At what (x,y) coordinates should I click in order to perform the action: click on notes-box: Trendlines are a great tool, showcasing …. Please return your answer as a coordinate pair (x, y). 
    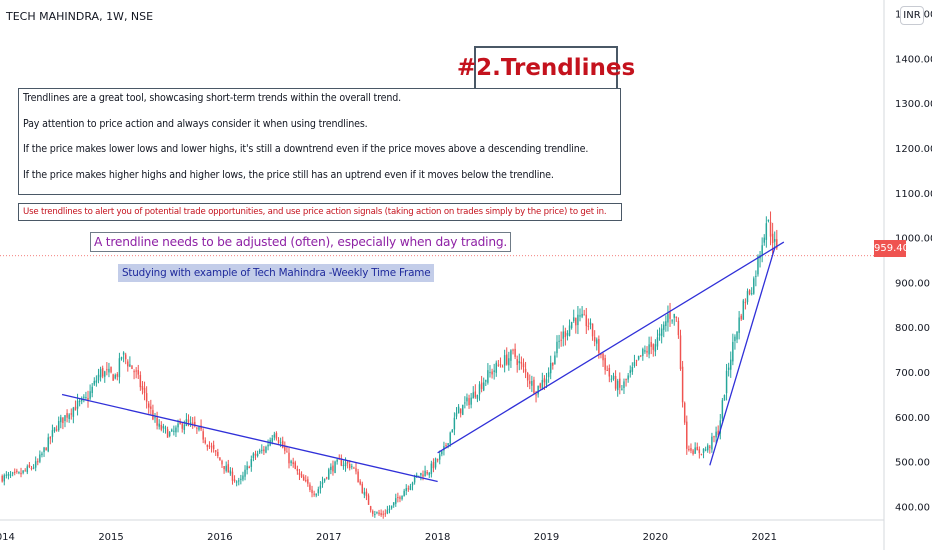
    Looking at the image, I should click on (319, 141).